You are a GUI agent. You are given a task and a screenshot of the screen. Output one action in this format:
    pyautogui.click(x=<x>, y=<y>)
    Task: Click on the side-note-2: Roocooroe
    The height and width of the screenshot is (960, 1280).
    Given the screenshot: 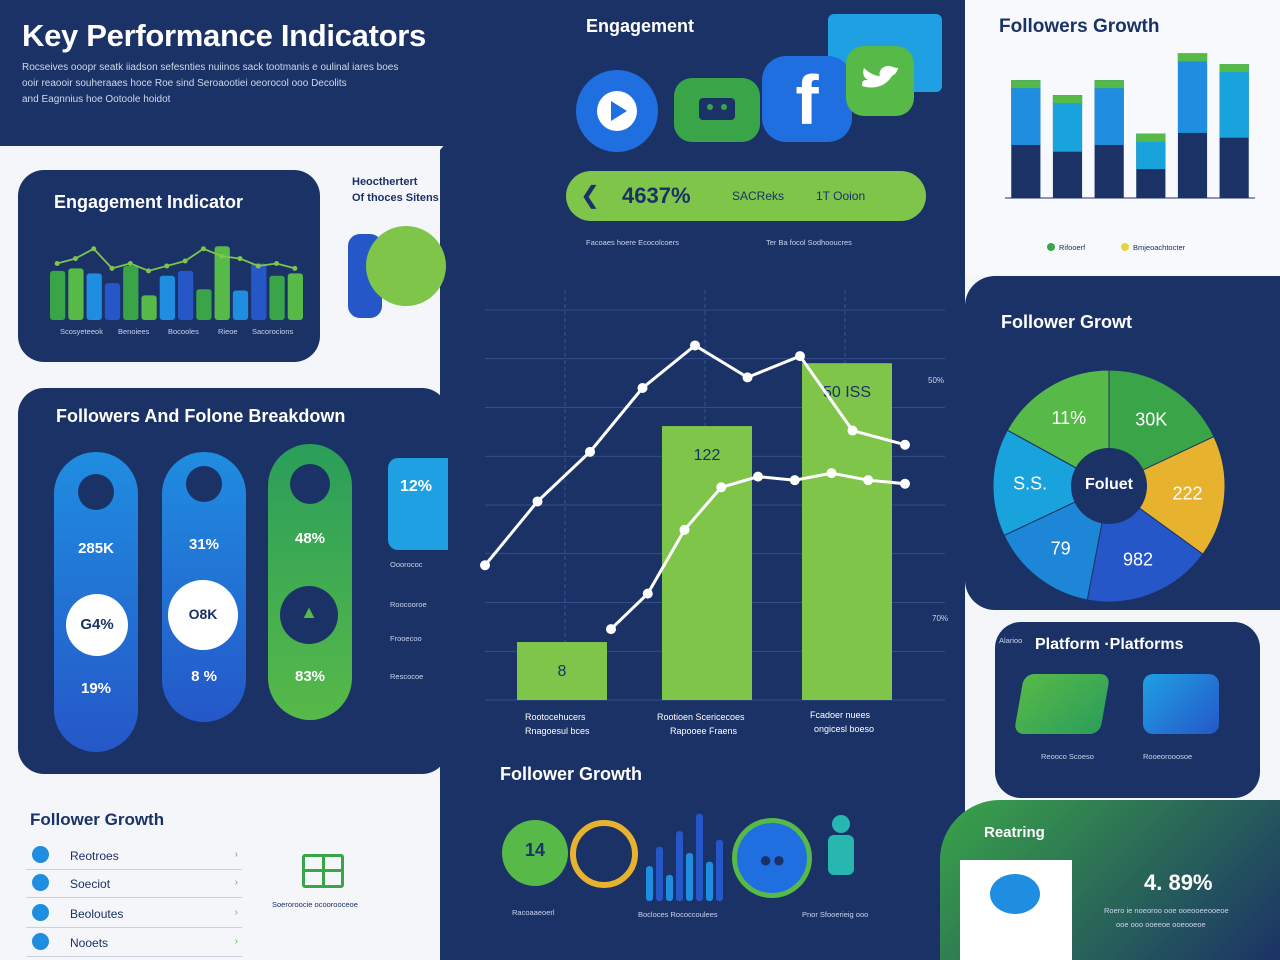 What is the action you would take?
    pyautogui.click(x=408, y=604)
    